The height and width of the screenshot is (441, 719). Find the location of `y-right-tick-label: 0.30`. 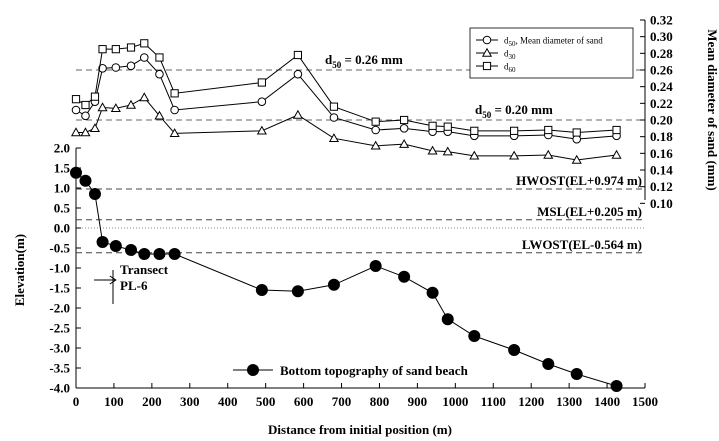

y-right-tick-label: 0.30 is located at coordinates (661, 36).